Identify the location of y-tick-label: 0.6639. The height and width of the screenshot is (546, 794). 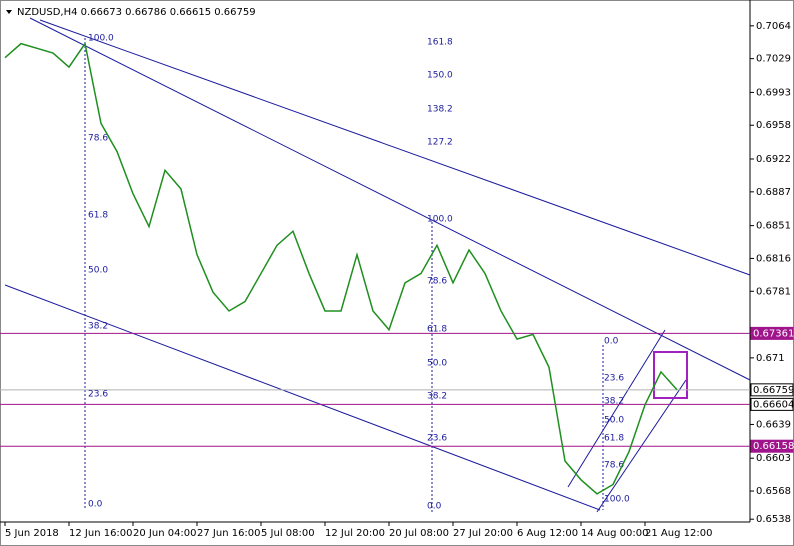
(773, 424).